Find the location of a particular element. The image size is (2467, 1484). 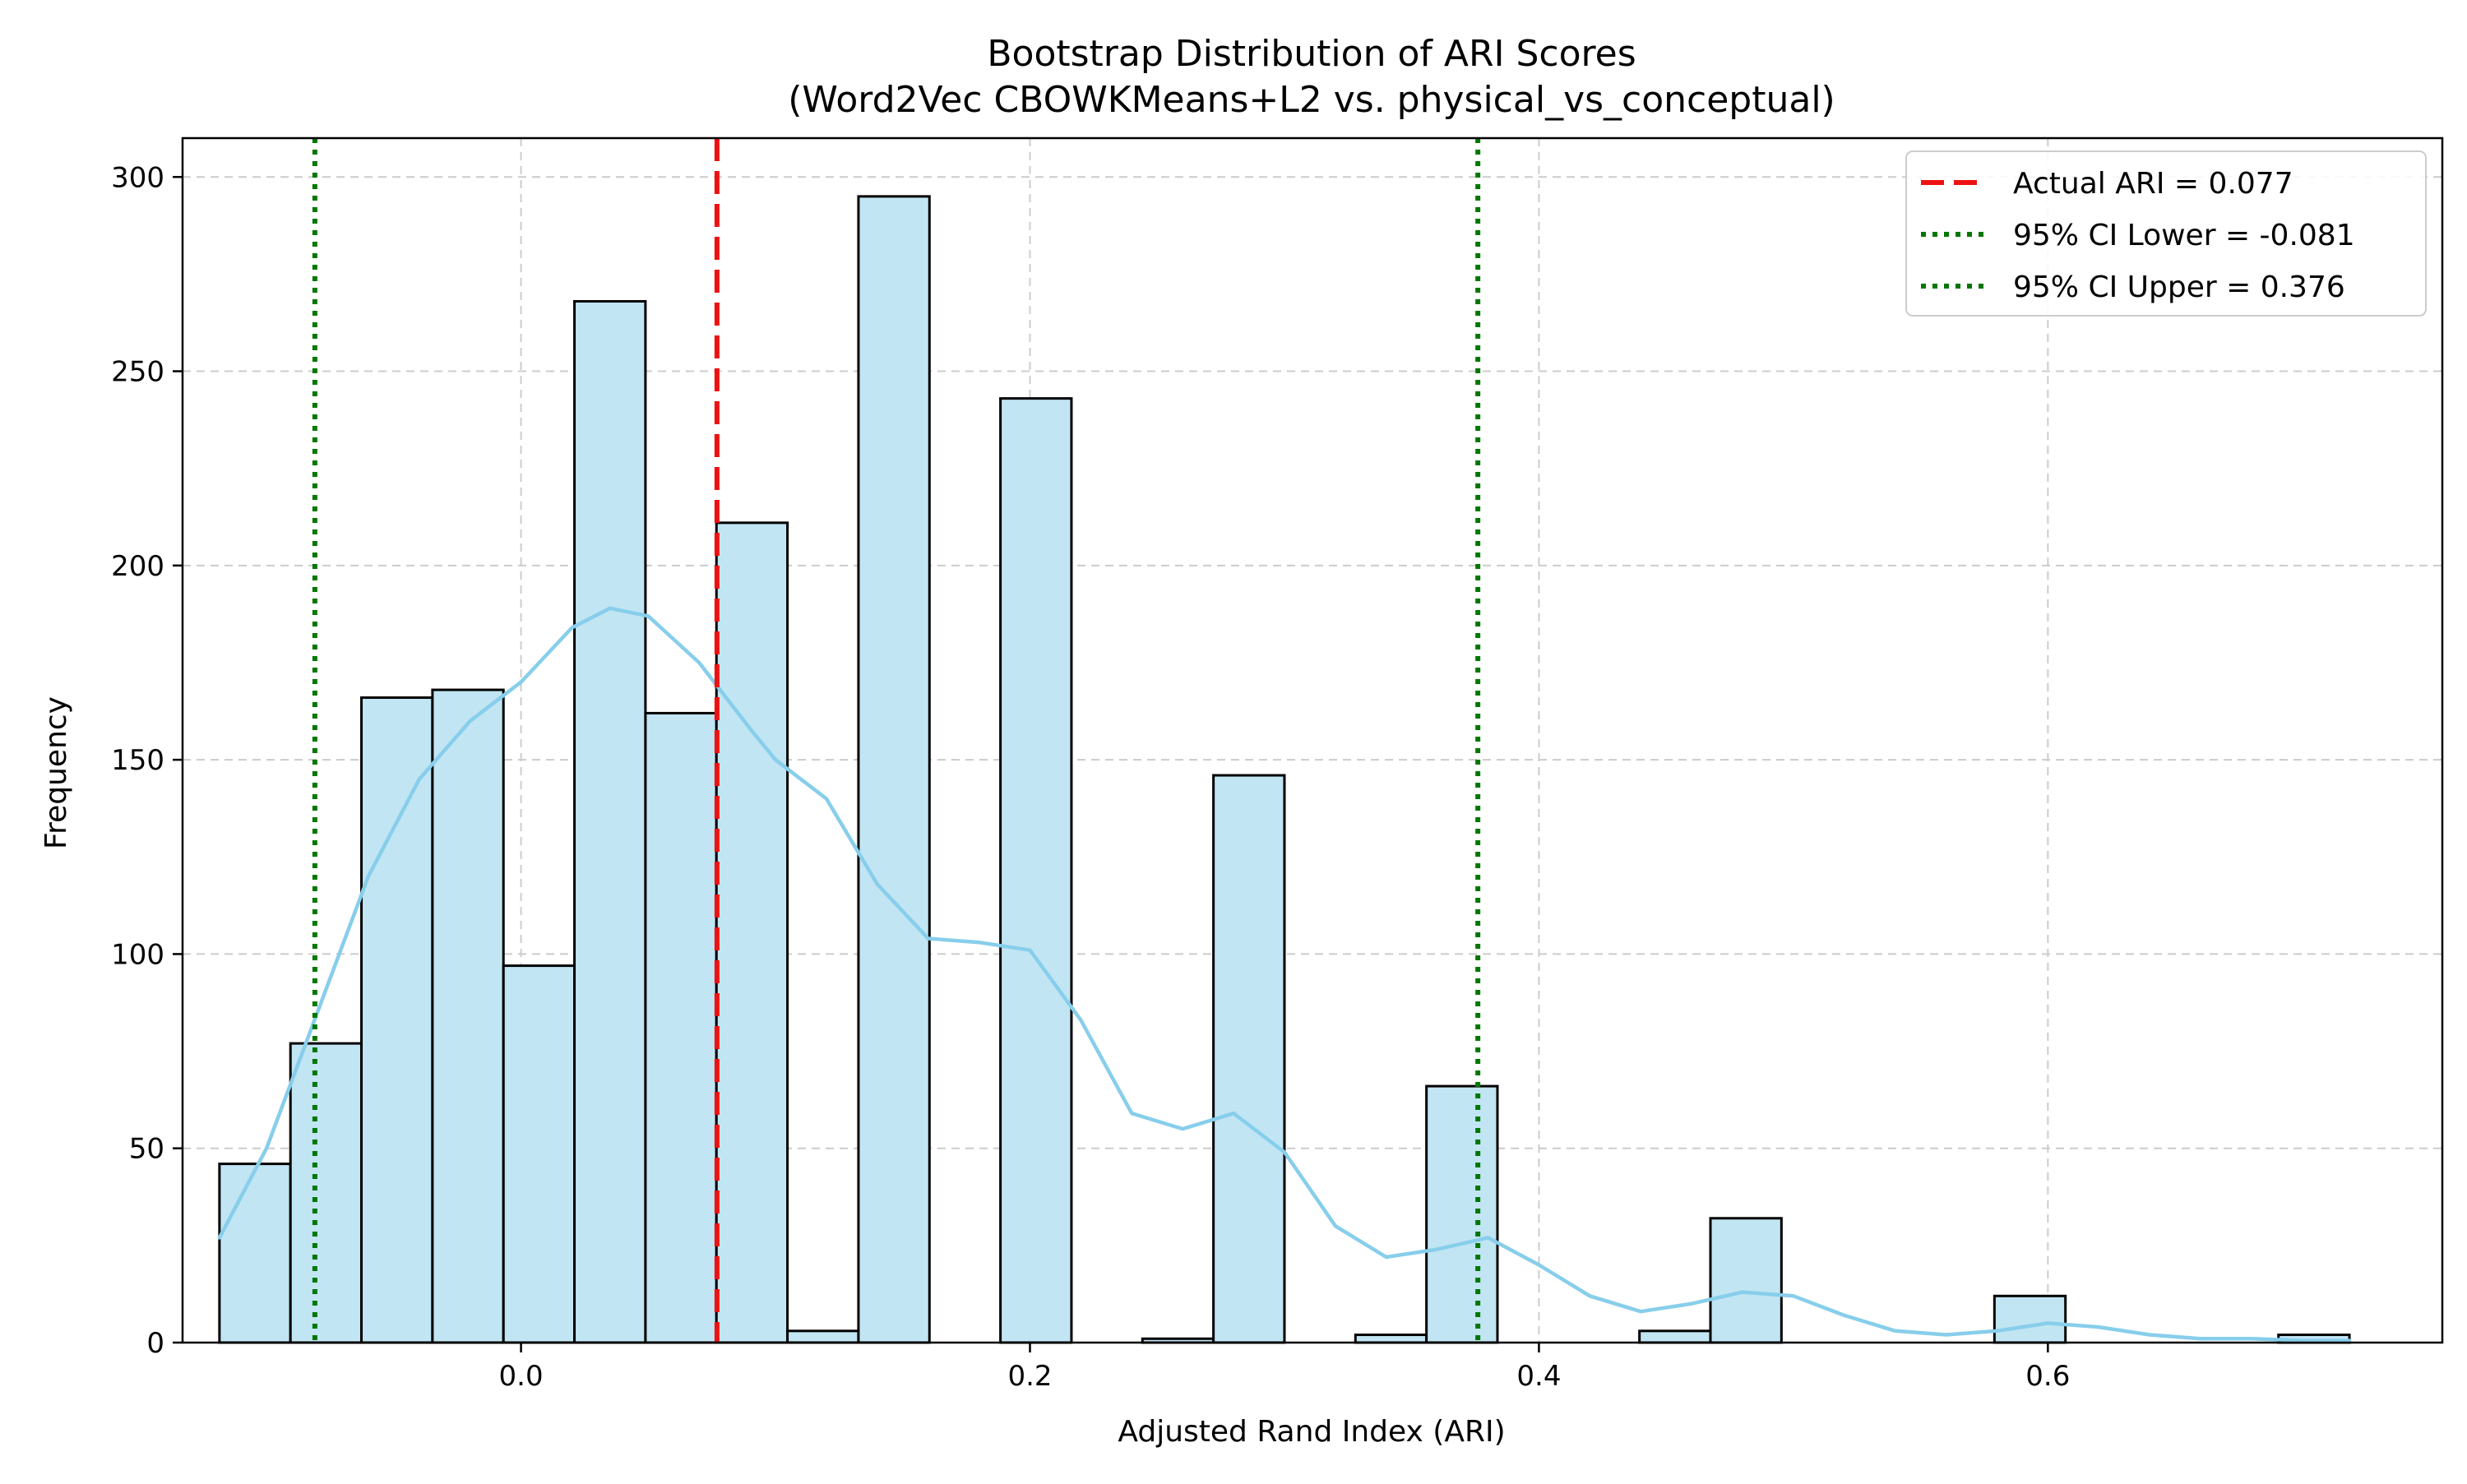

y-tick-label: 300 is located at coordinates (137, 177).